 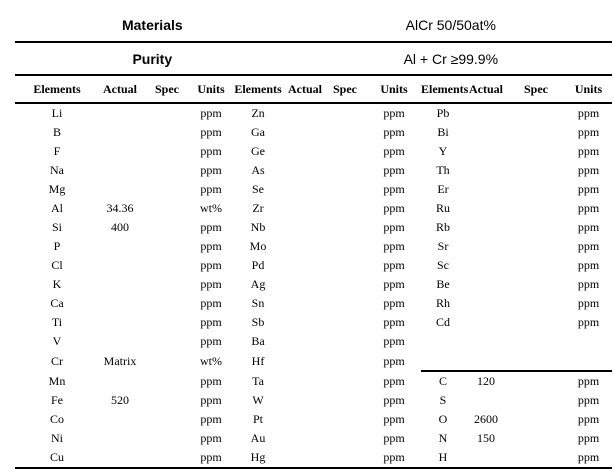 I want to click on element-cell: Y, so click(x=443, y=151).